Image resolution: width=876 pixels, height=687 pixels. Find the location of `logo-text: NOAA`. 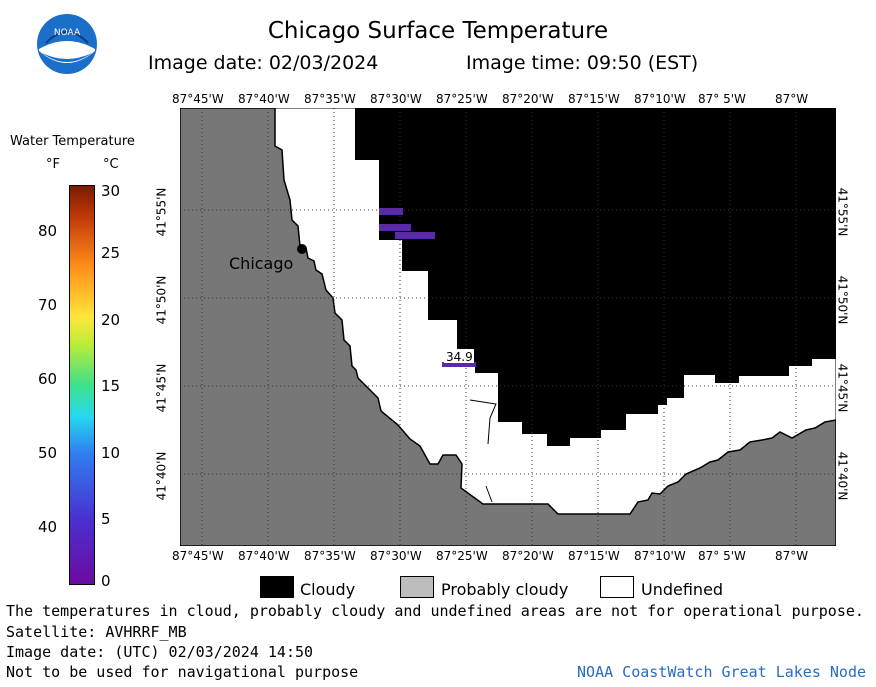

logo-text: NOAA is located at coordinates (67, 33).